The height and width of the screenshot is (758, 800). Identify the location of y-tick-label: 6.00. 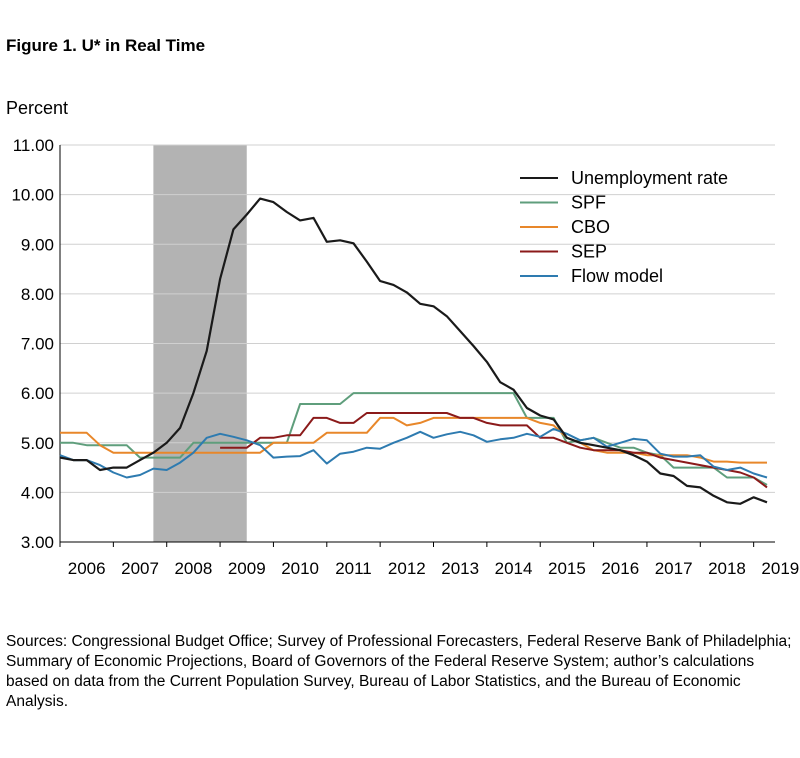
(37, 393).